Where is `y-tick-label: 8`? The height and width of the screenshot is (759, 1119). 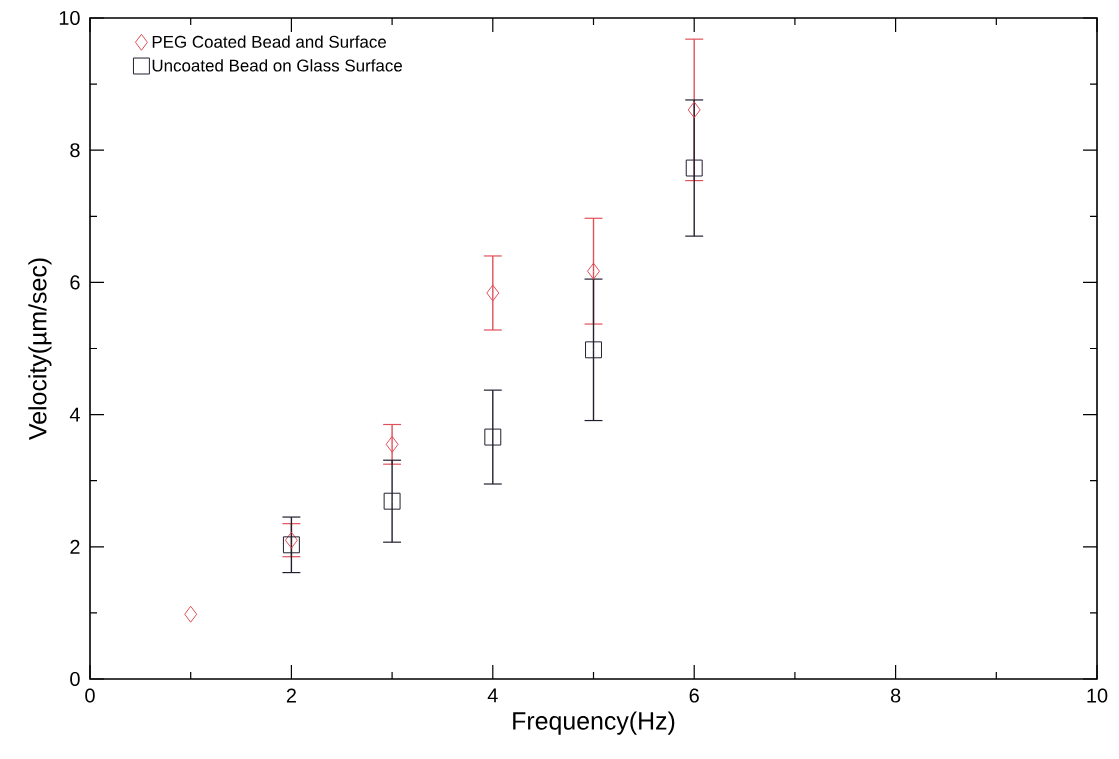 y-tick-label: 8 is located at coordinates (75, 150).